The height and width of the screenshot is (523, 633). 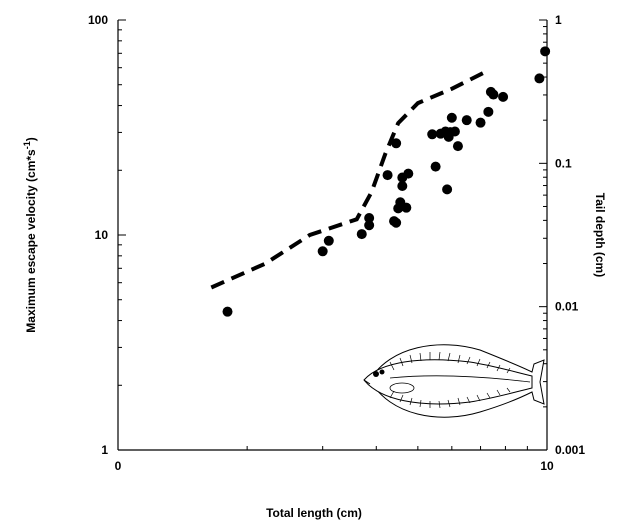 I want to click on fish-mouth, so click(x=367, y=382).